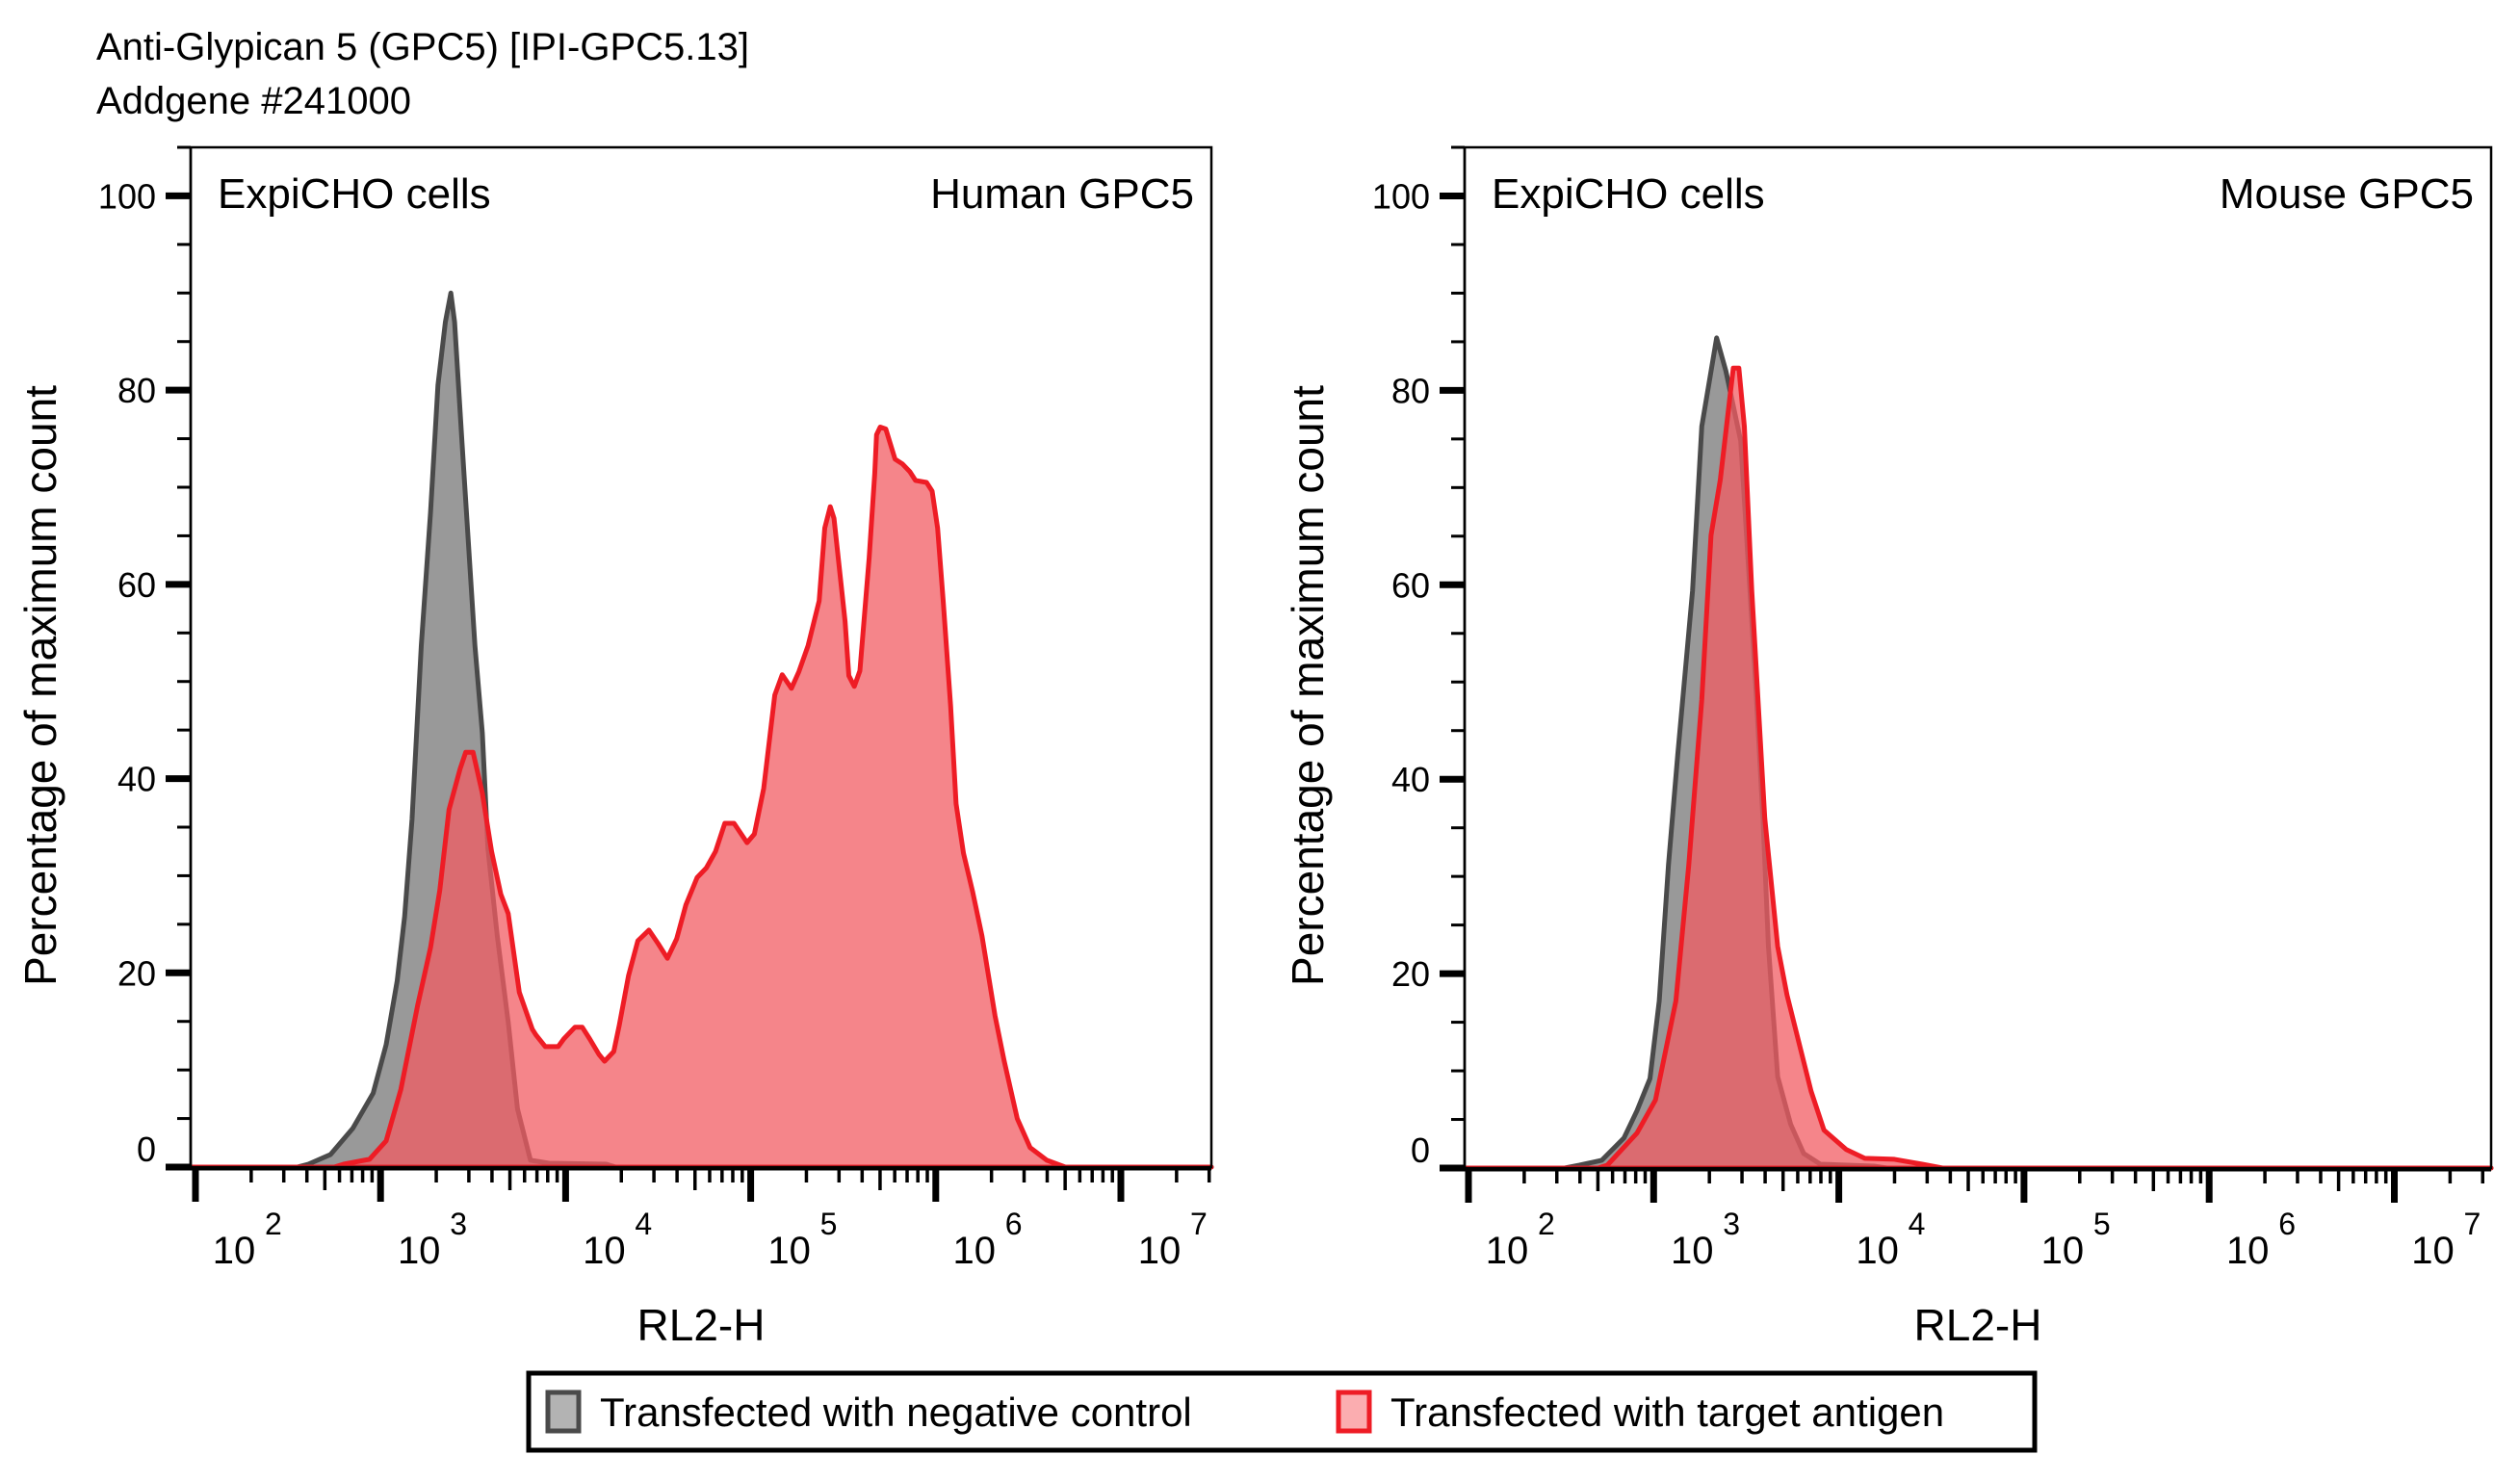 Image resolution: width=2520 pixels, height=1481 pixels. I want to click on target-annotation: Human GPC5, so click(1062, 194).